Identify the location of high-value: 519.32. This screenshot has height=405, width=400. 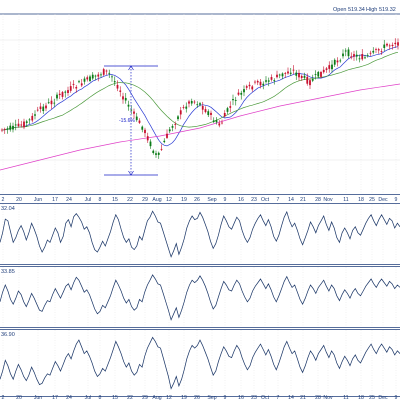
(387, 10).